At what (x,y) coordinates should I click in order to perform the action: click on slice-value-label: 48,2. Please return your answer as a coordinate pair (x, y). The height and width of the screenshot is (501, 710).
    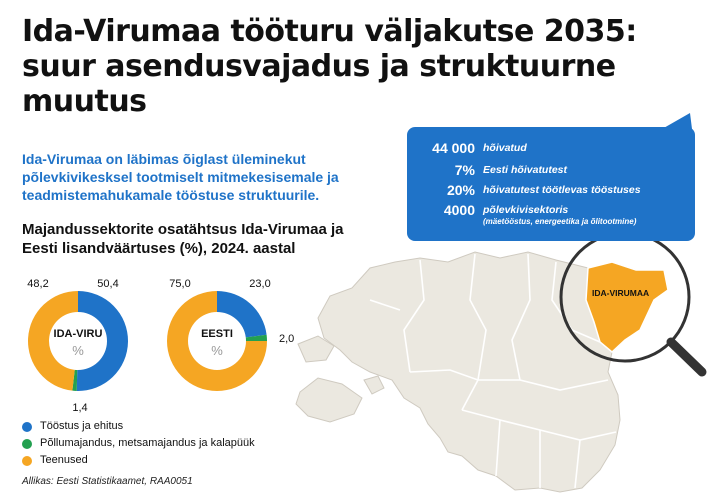
    Looking at the image, I should click on (37, 284).